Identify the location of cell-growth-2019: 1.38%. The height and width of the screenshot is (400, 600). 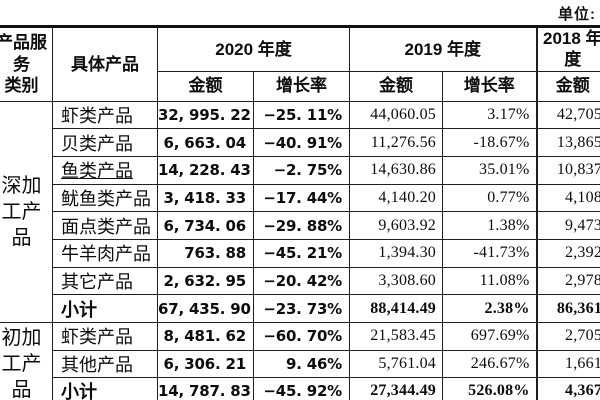
(490, 225).